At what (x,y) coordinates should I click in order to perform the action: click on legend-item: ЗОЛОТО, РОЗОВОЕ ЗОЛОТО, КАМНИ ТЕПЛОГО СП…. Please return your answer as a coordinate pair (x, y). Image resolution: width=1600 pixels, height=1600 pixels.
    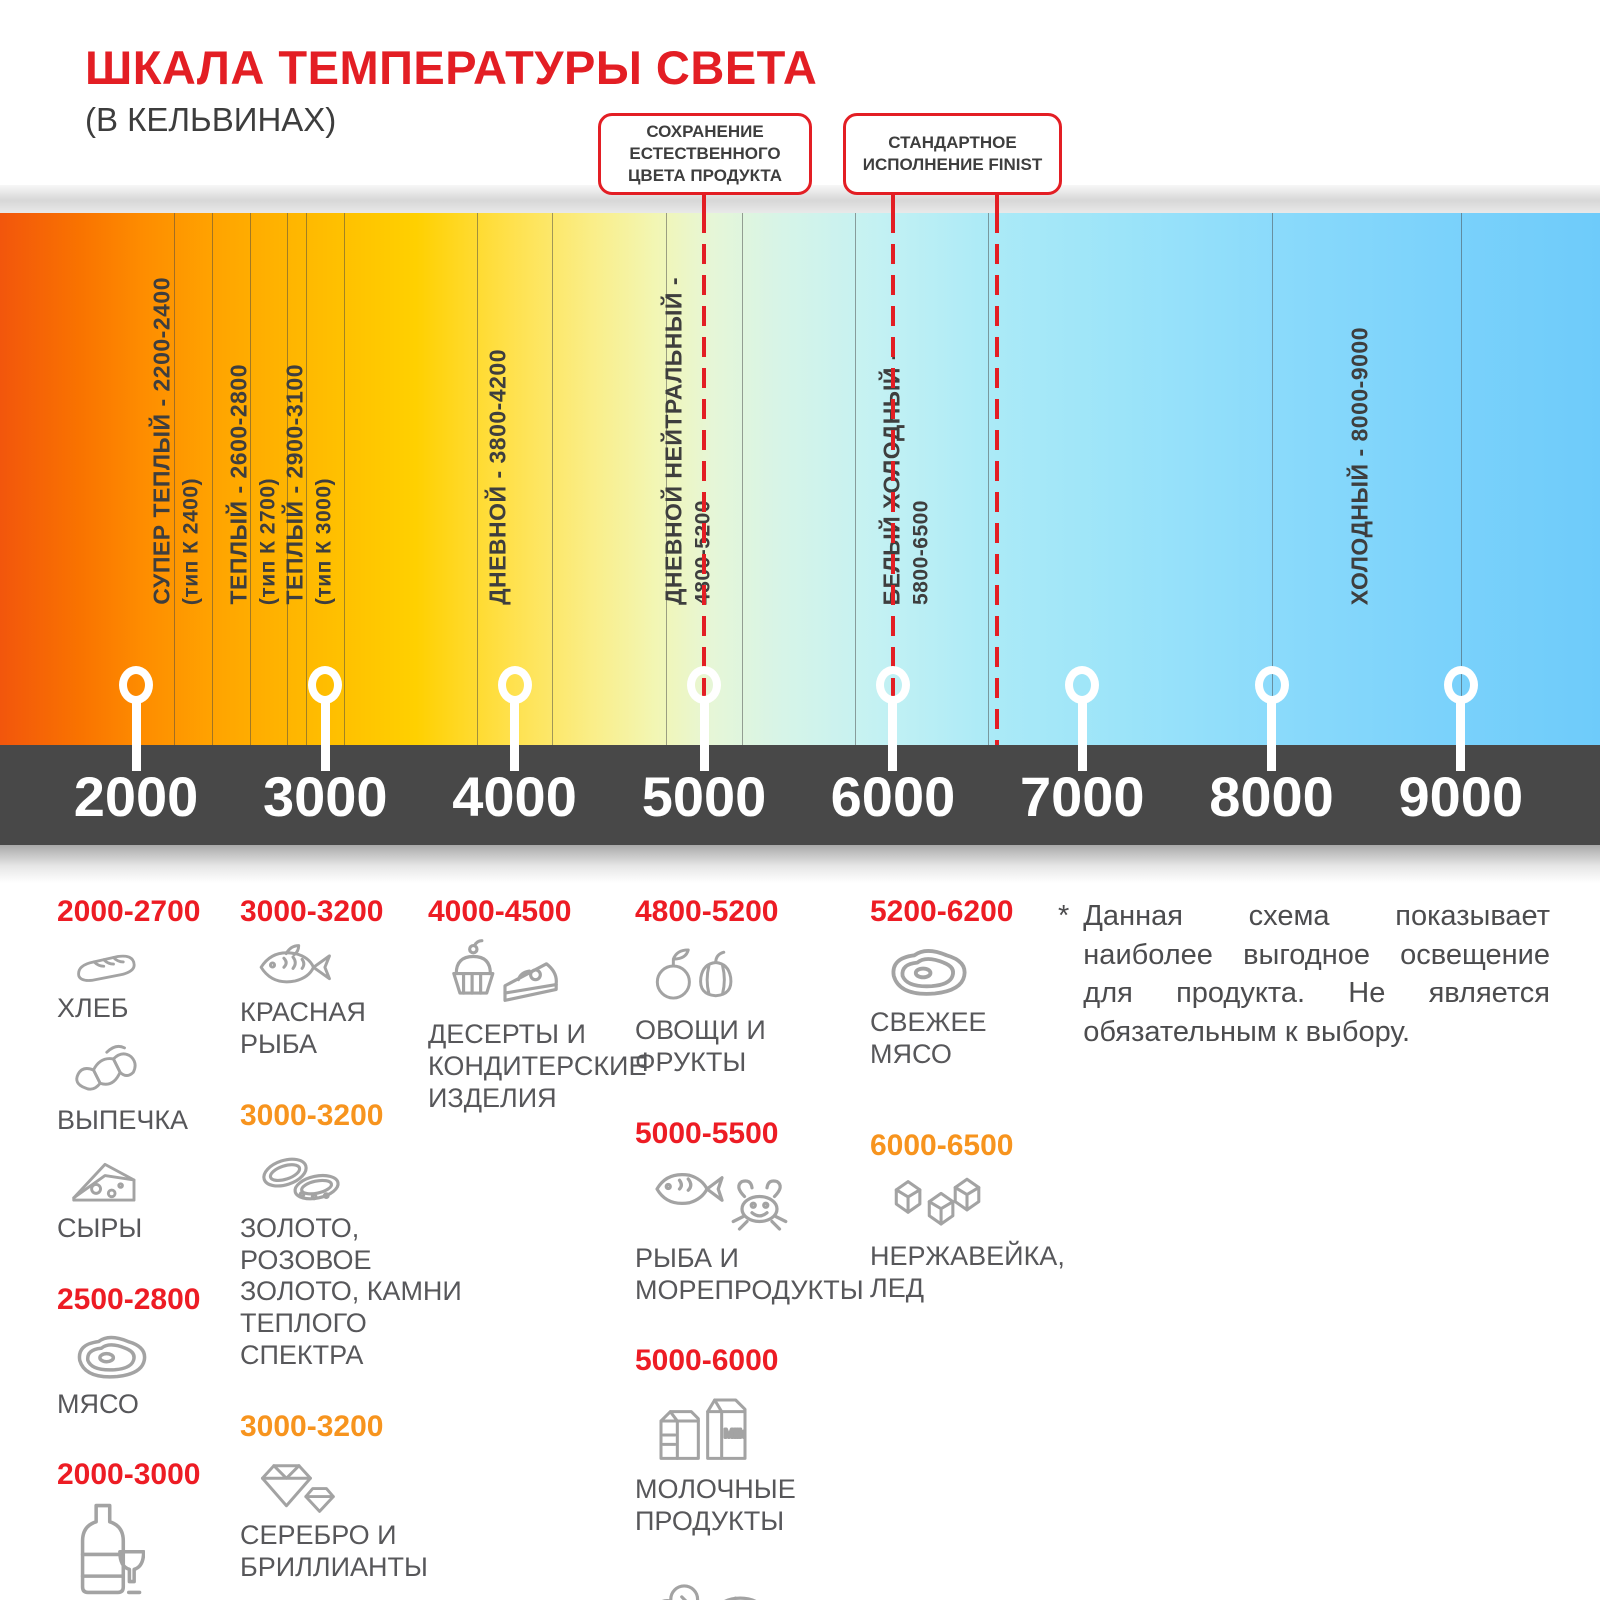
    Looking at the image, I should click on (362, 1256).